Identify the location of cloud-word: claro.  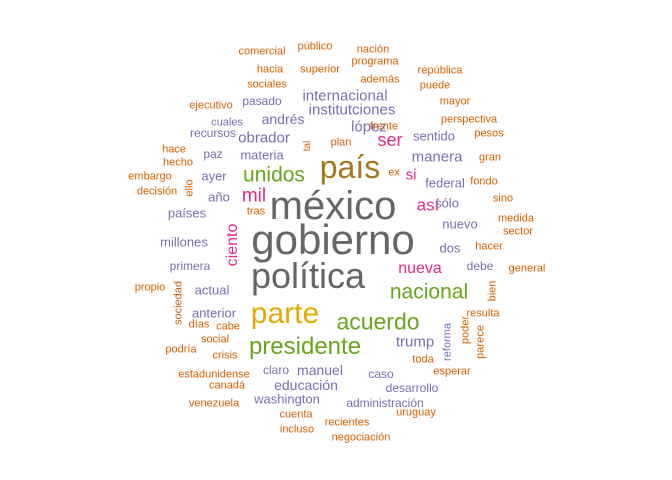
(276, 370).